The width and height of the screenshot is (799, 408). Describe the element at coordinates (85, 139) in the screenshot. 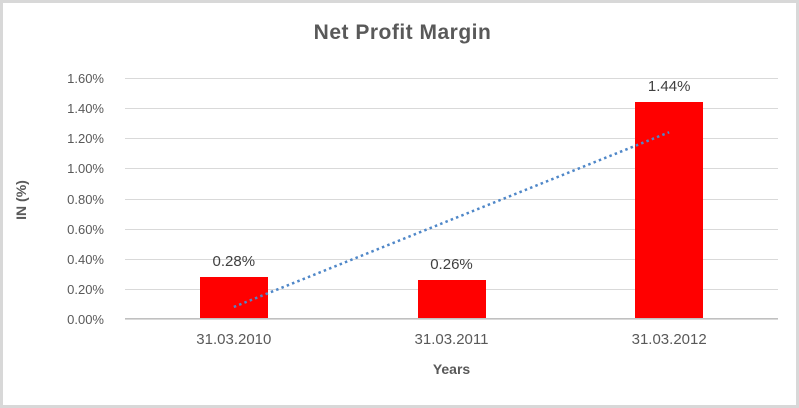

I see `y-tick-label: 1.20%` at that location.